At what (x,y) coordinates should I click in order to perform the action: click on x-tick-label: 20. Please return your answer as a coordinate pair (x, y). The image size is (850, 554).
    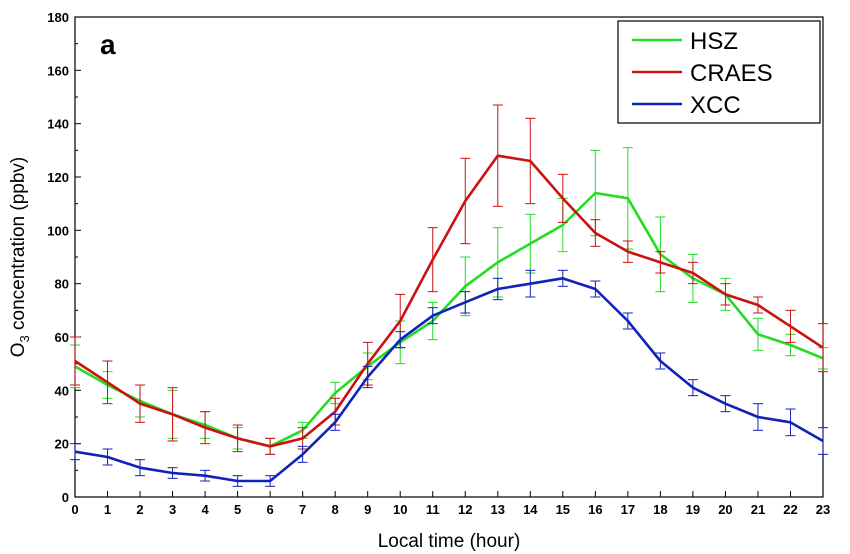
    Looking at the image, I should click on (725, 509).